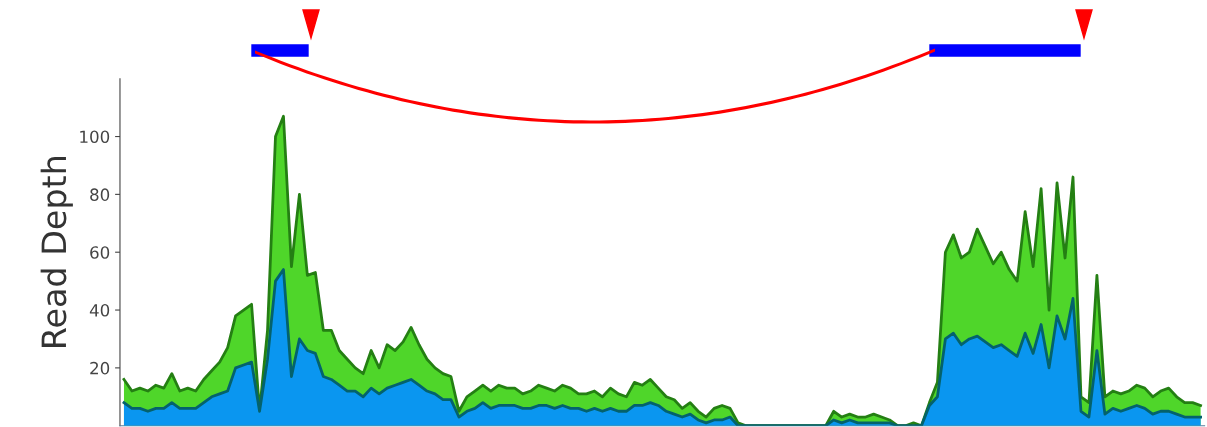 This screenshot has height=427, width=1207. What do you see at coordinates (100, 252) in the screenshot?
I see `y-tick-label: 60` at bounding box center [100, 252].